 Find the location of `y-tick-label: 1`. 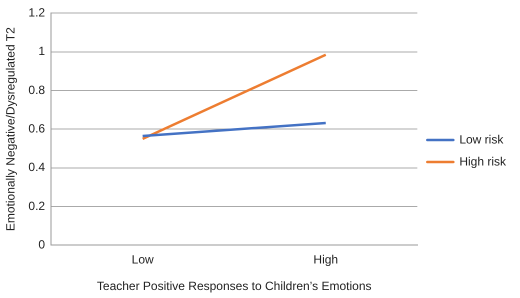

y-tick-label: 1 is located at coordinates (42, 51).